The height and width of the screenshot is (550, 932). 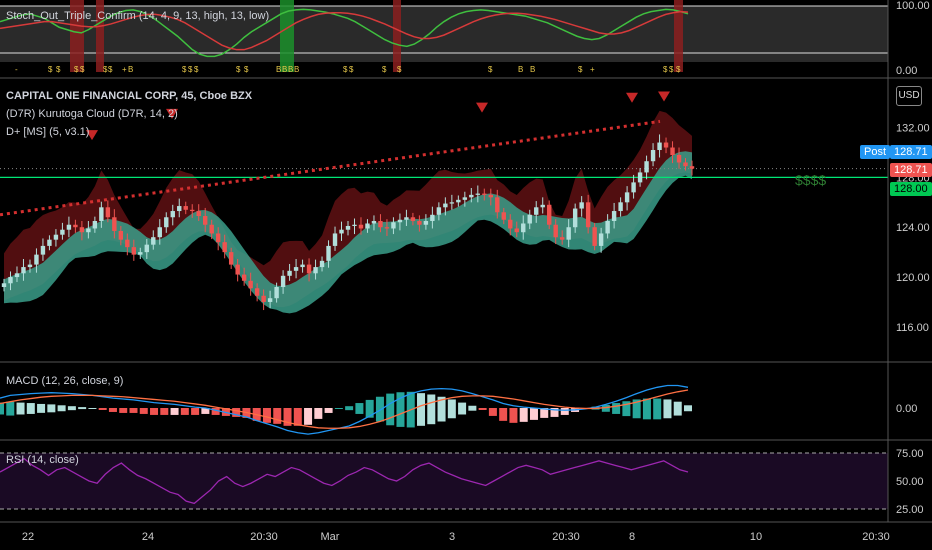 What do you see at coordinates (130, 69) in the screenshot?
I see `stoch-signal-marker: B` at bounding box center [130, 69].